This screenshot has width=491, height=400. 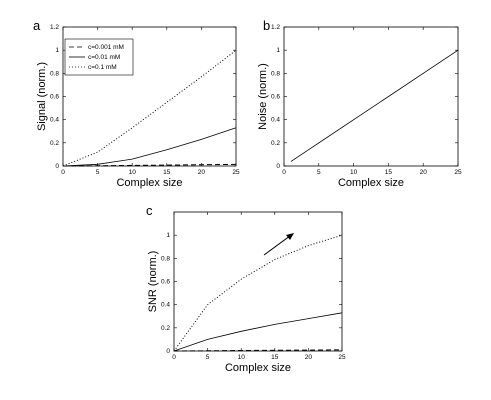 What do you see at coordinates (42, 96) in the screenshot?
I see `y-axis-label: Signal (norm.)` at bounding box center [42, 96].